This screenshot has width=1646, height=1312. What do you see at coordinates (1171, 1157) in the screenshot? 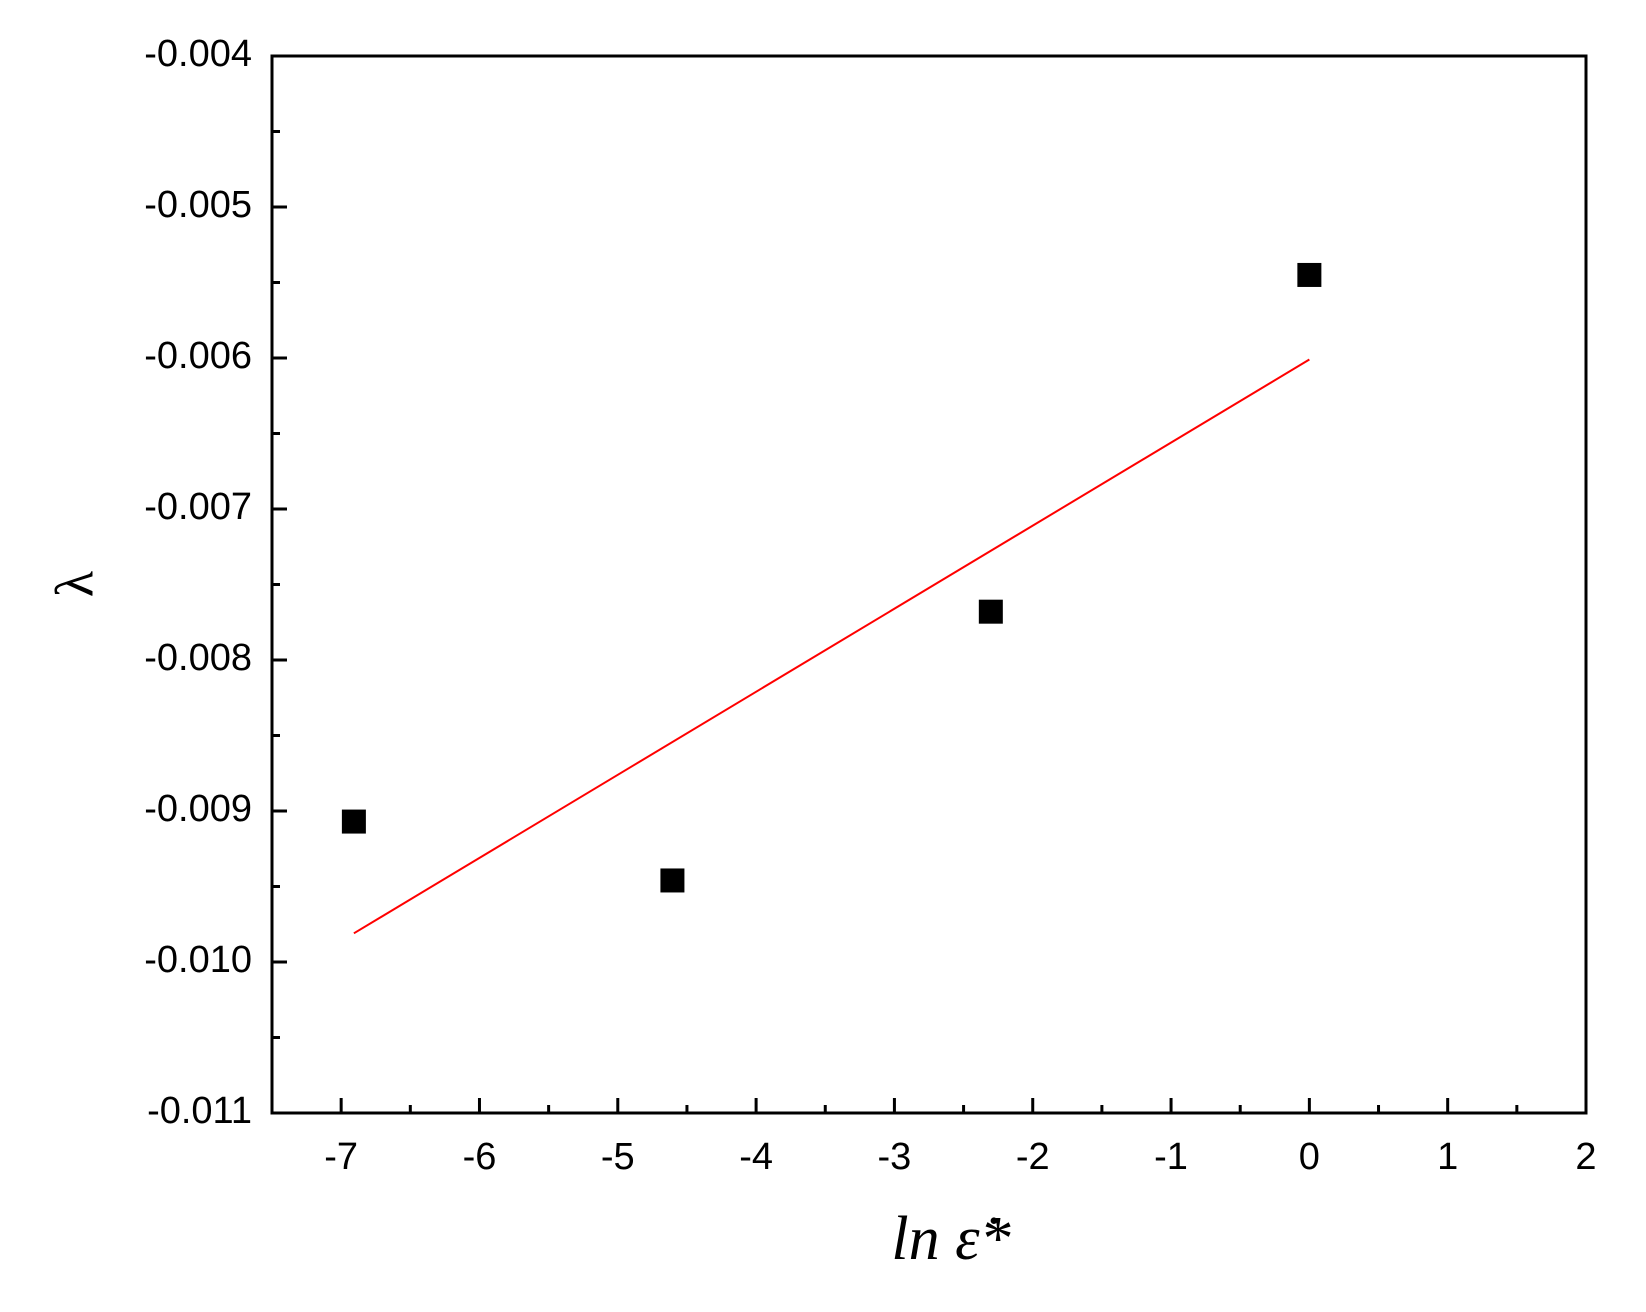
I see `x-tick-label: -1` at bounding box center [1171, 1157].